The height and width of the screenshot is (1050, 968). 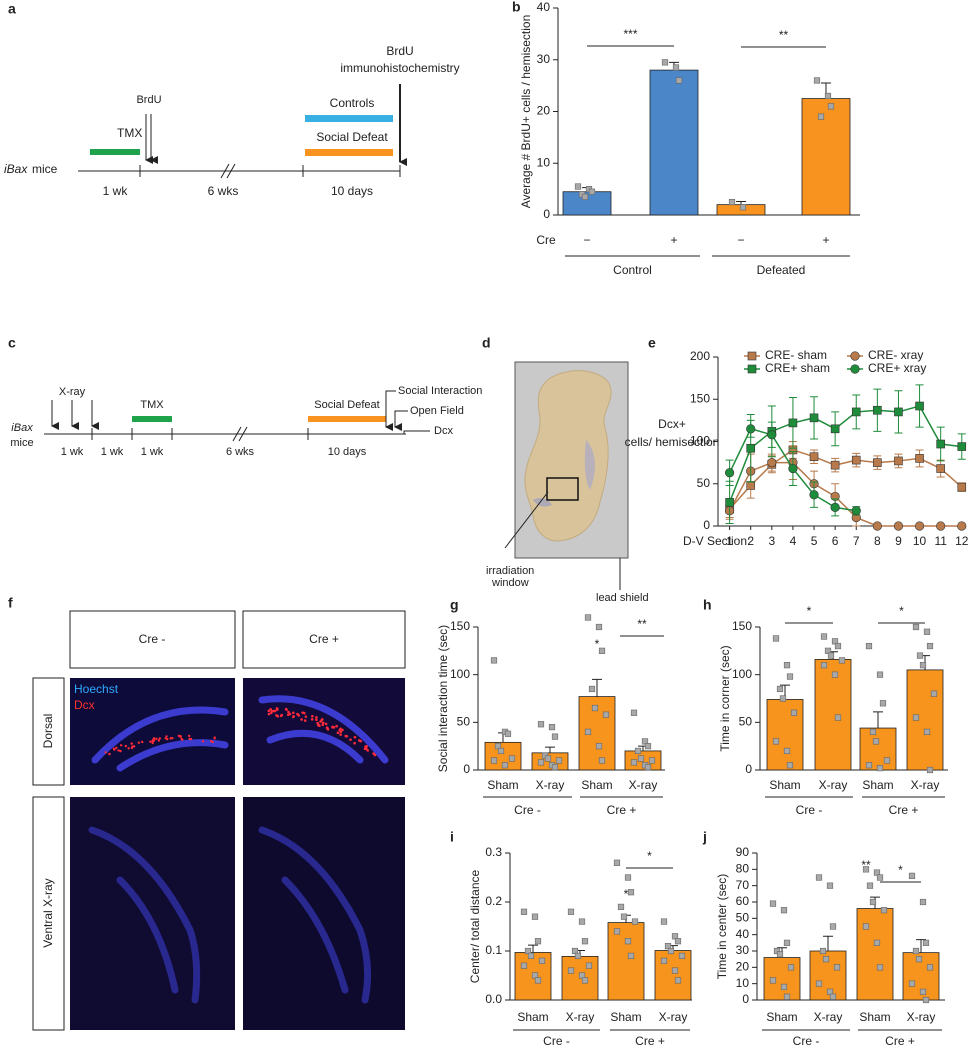 I want to click on y-axis-label: Dcx+, so click(x=672, y=424).